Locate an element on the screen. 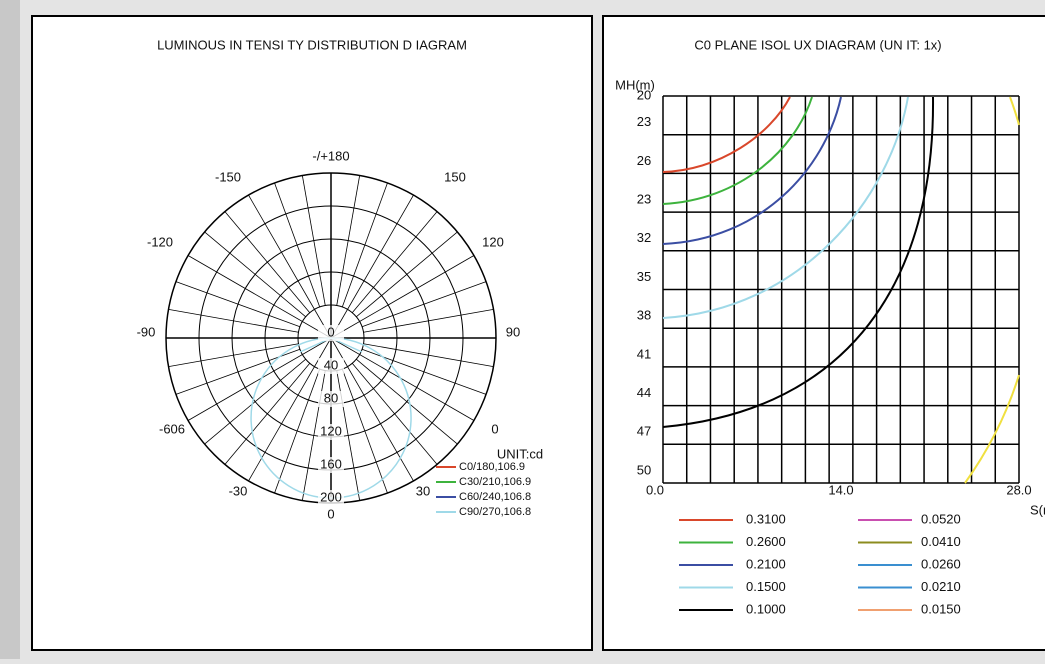 Image resolution: width=1045 pixels, height=664 pixels. x-tick-label: 0.0 is located at coordinates (655, 489).